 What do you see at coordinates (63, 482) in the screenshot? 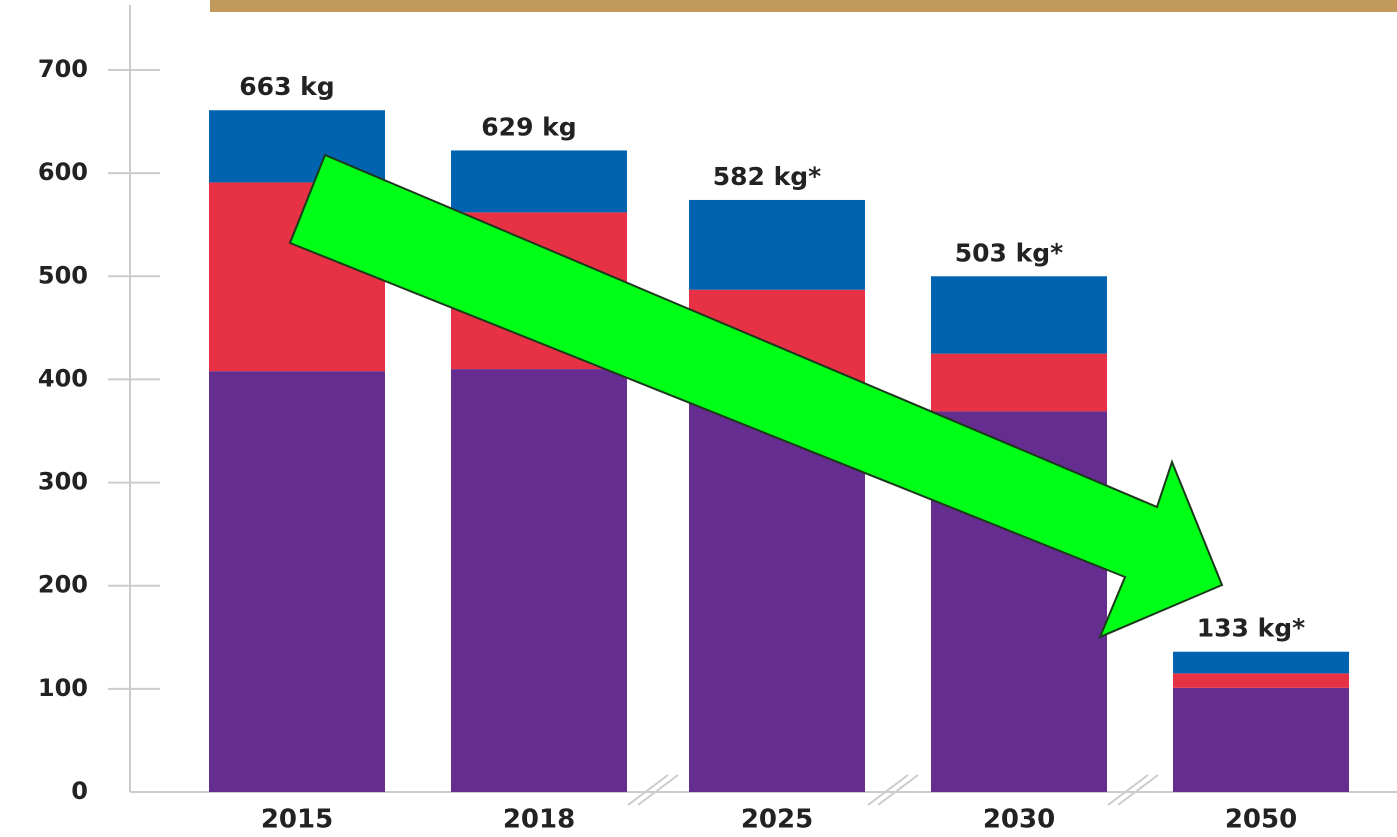
I see `y-tick-label: 300` at bounding box center [63, 482].